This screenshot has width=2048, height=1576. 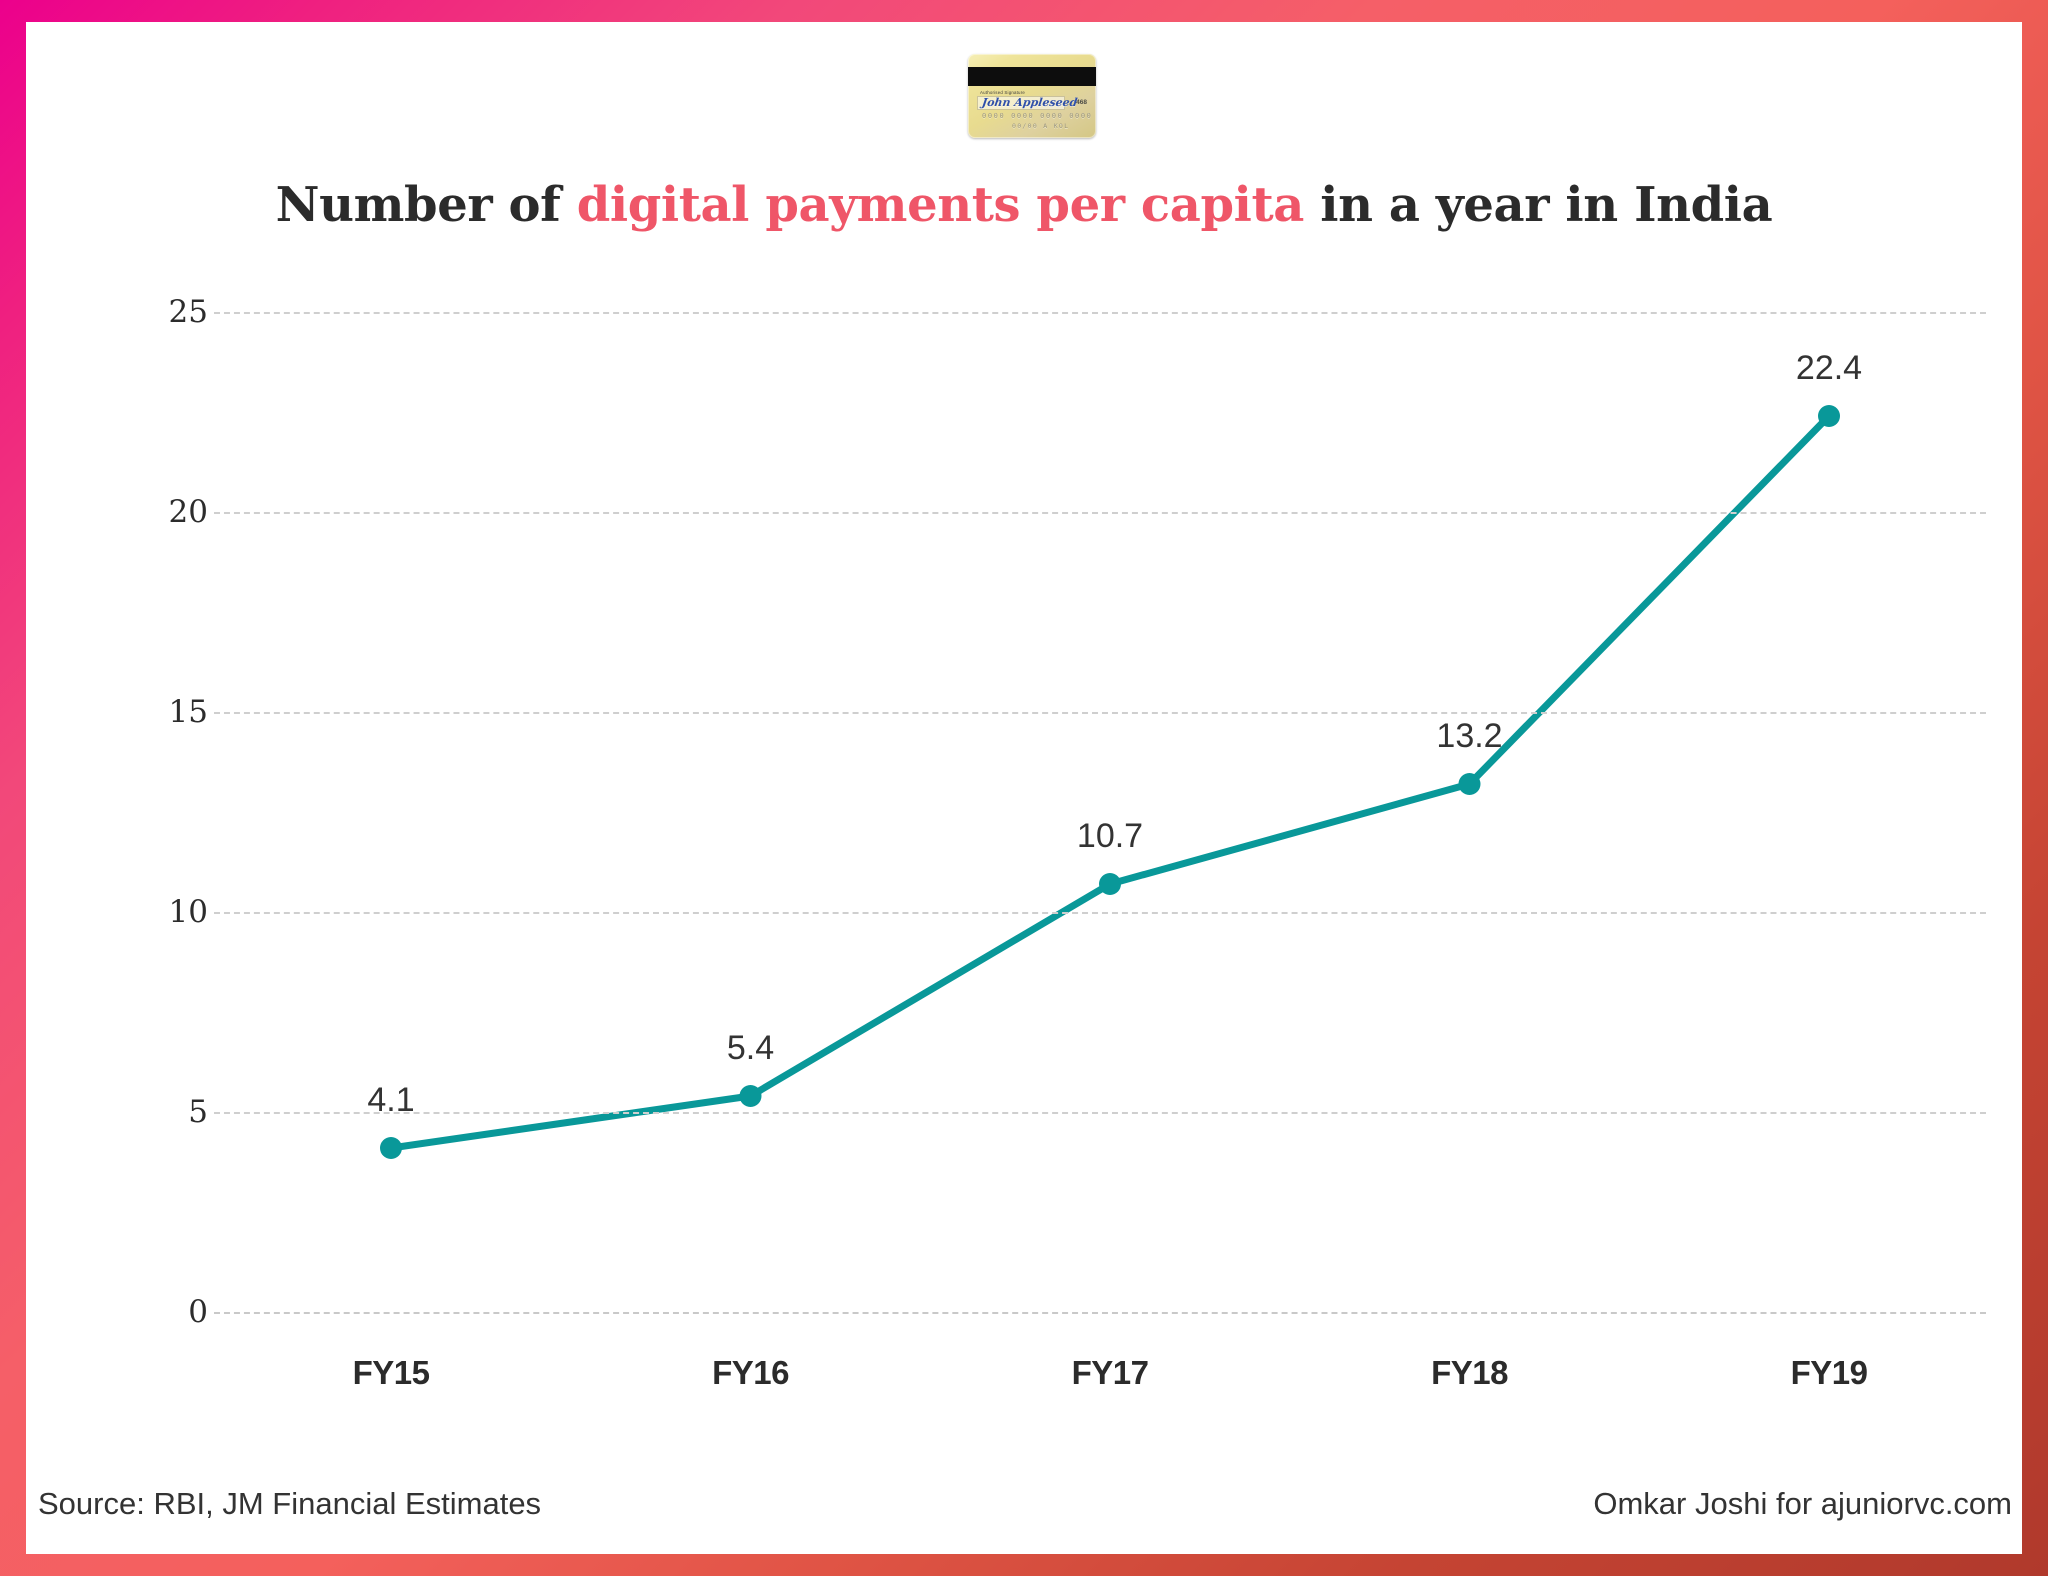 I want to click on x-axis-tick-label: FY17, so click(x=1110, y=1372).